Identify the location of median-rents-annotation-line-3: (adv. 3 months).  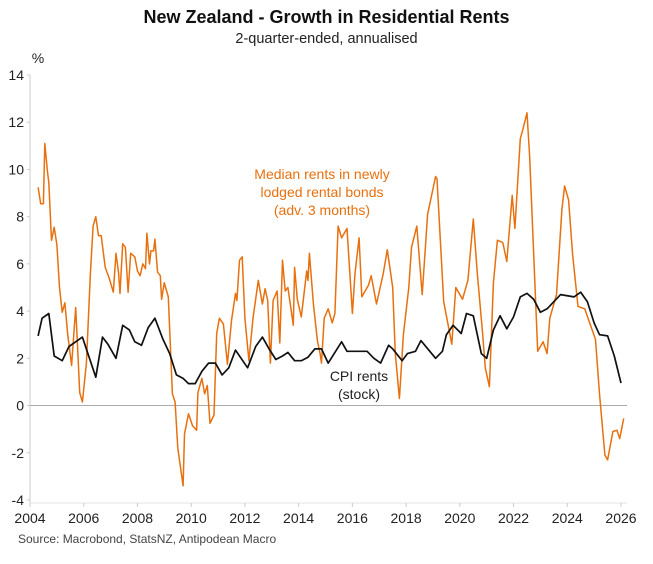
(322, 210).